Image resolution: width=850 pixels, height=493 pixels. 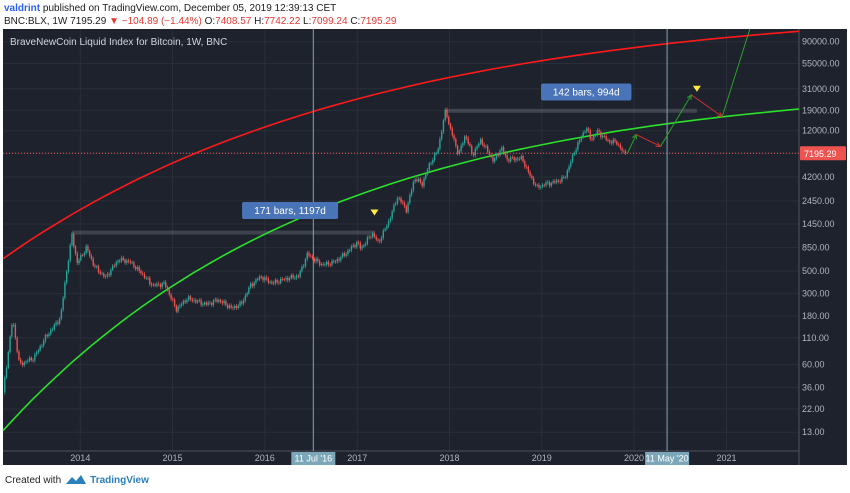 I want to click on tradingview-brand: TradingView, so click(x=119, y=480).